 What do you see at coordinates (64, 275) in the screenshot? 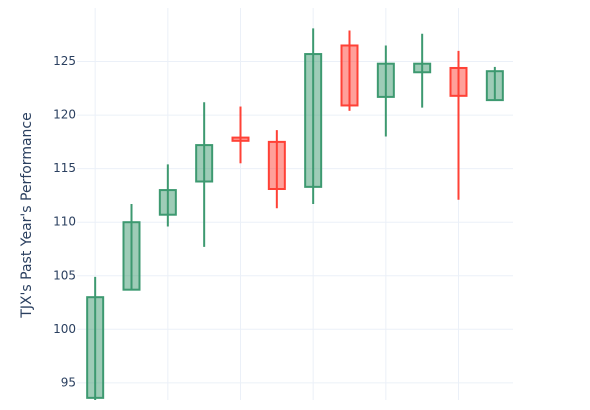
I see `y-tick-label: 105` at bounding box center [64, 275].